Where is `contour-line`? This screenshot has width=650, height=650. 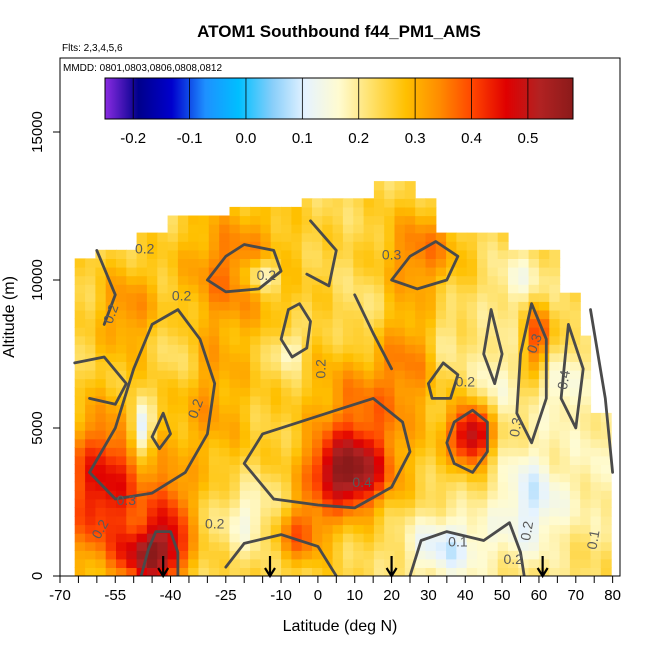 contour-line is located at coordinates (467, 441).